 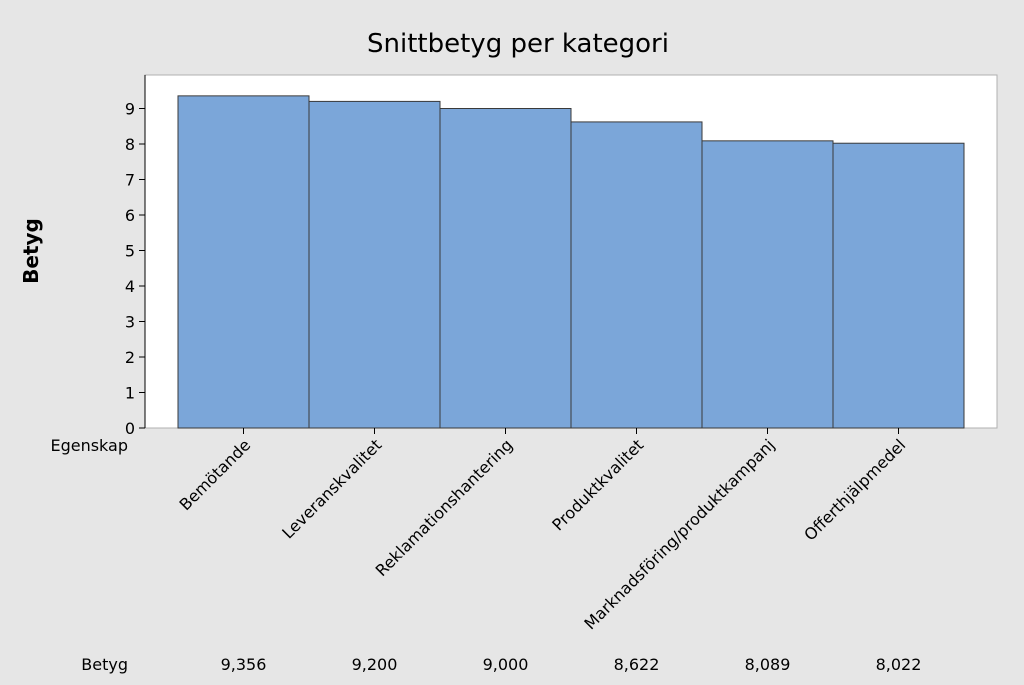 What do you see at coordinates (854, 489) in the screenshot?
I see `x-tick-label: Offerthjälpmedel` at bounding box center [854, 489].